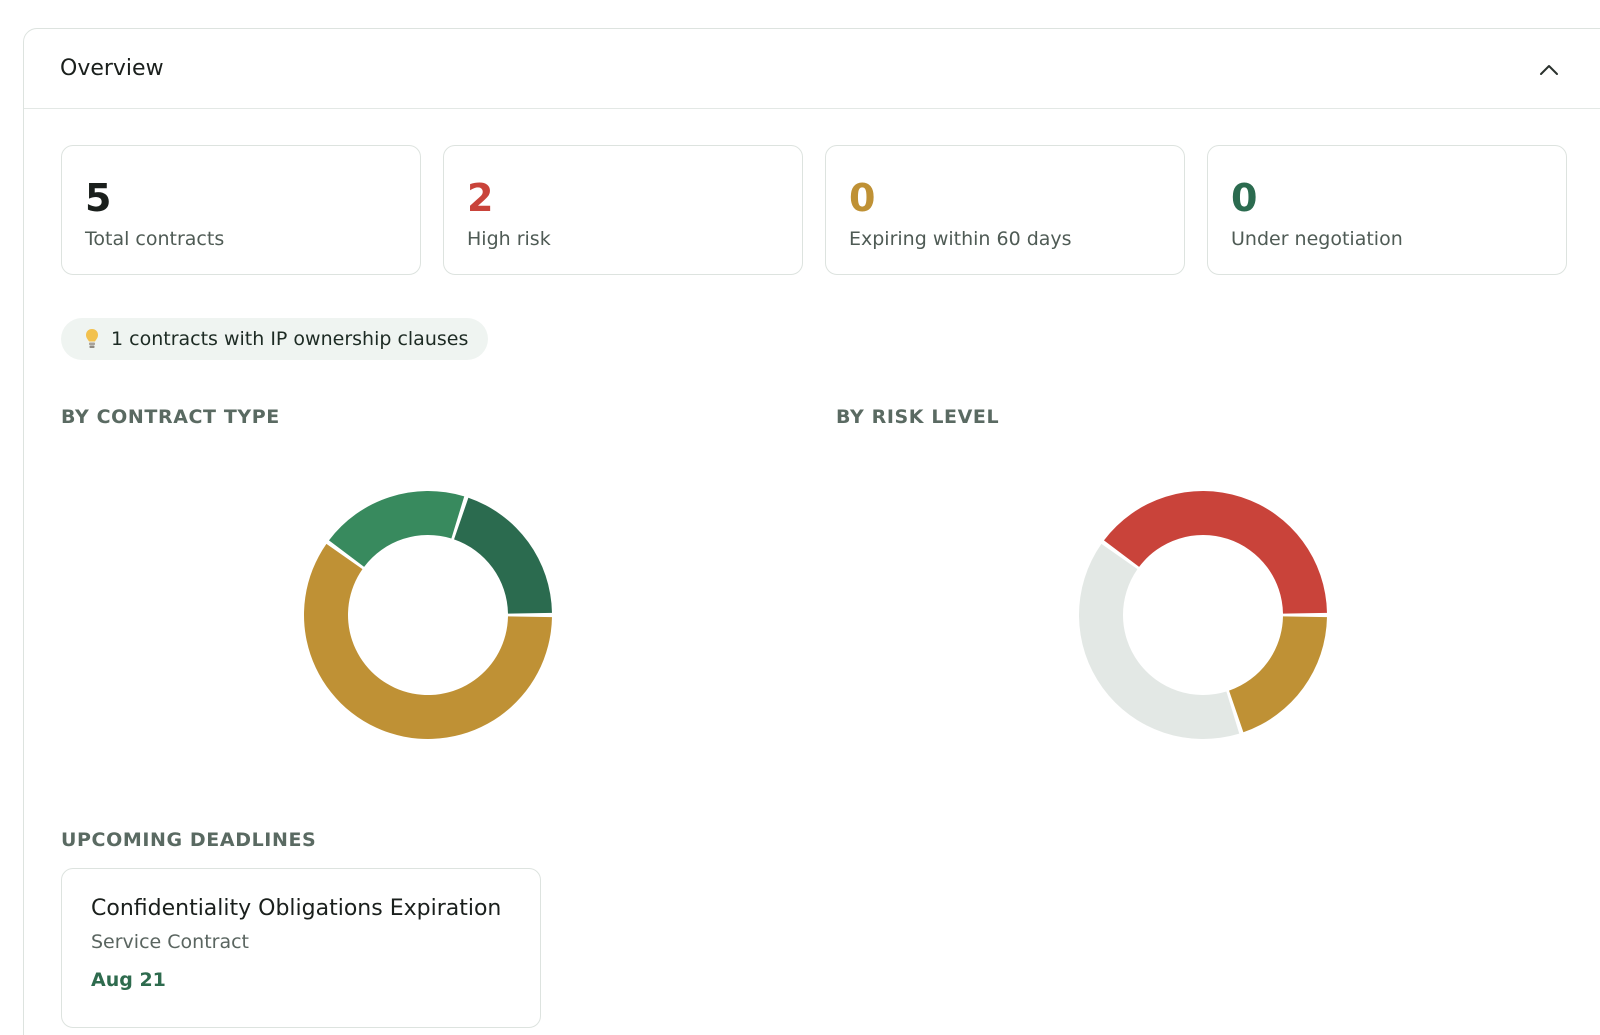 The image size is (1600, 1035). I want to click on stat-label: Total contracts, so click(155, 239).